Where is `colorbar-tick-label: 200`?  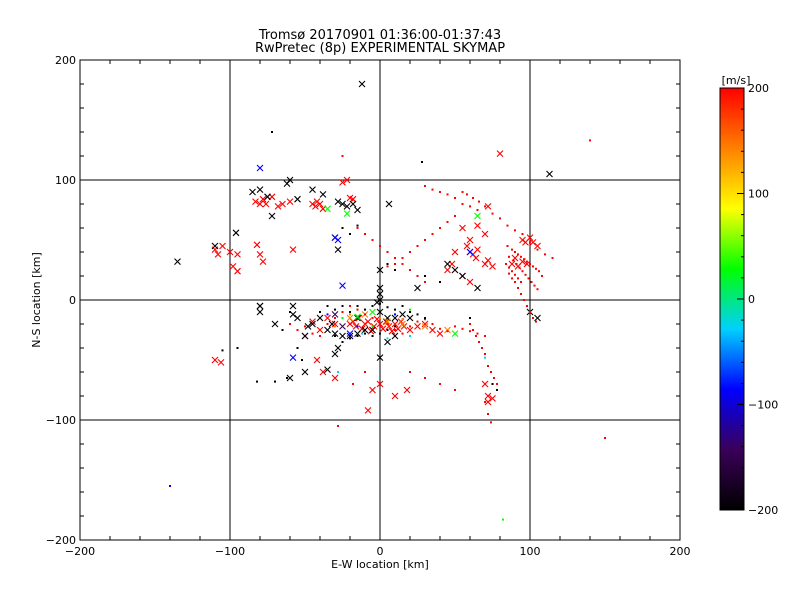 colorbar-tick-label: 200 is located at coordinates (758, 88).